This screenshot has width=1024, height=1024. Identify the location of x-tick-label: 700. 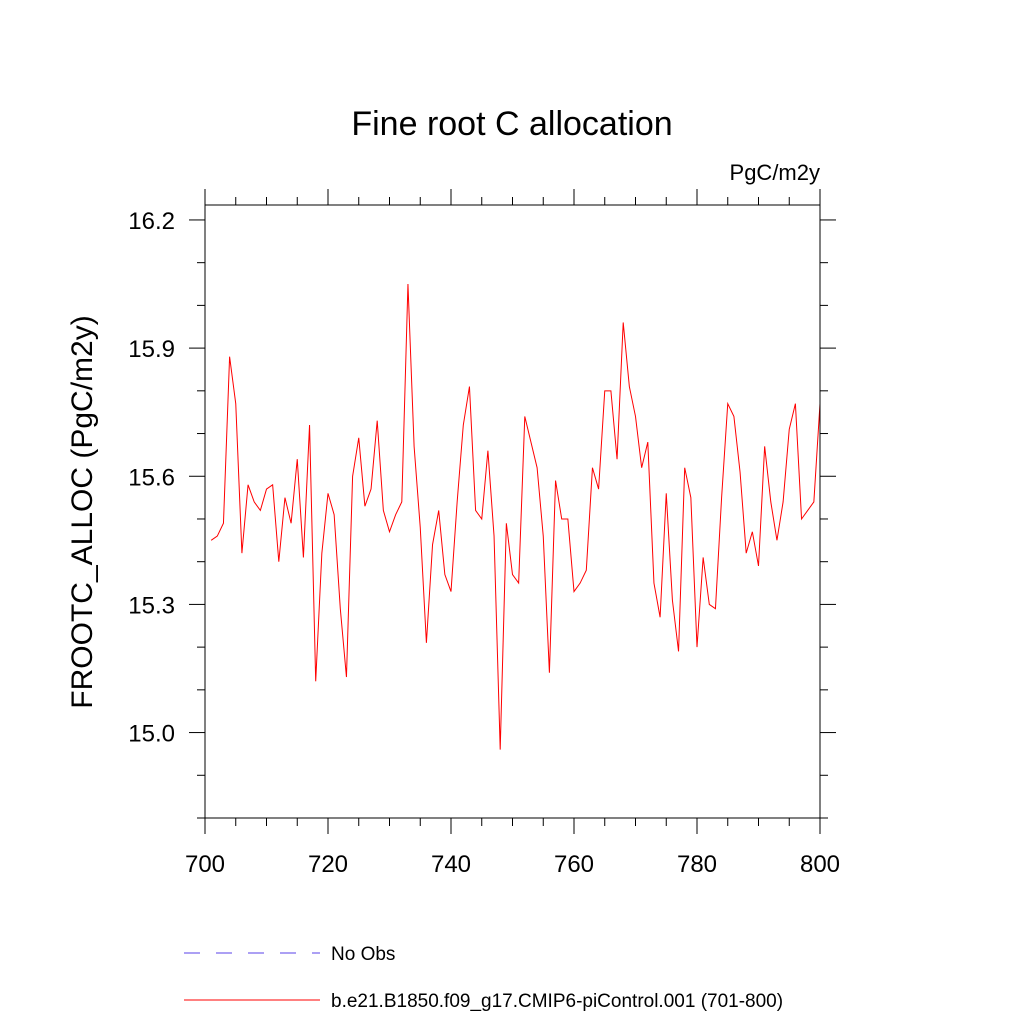
(205, 864).